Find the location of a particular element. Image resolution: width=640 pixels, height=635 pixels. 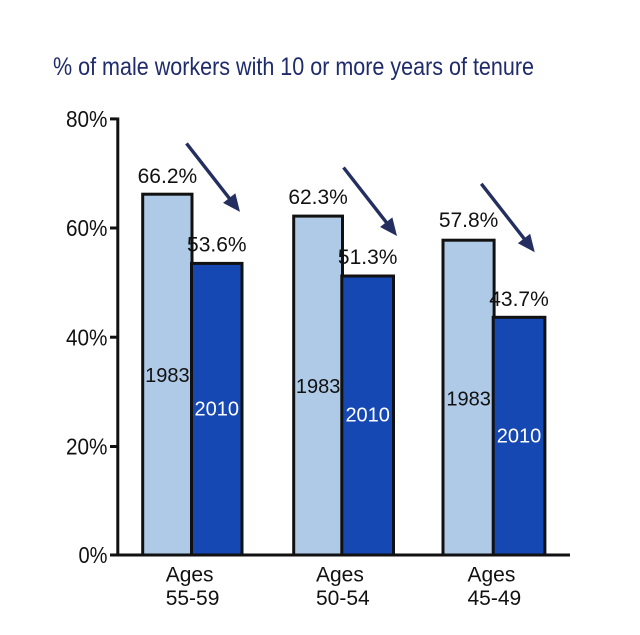

svg-text: 43.7% is located at coordinates (519, 299).